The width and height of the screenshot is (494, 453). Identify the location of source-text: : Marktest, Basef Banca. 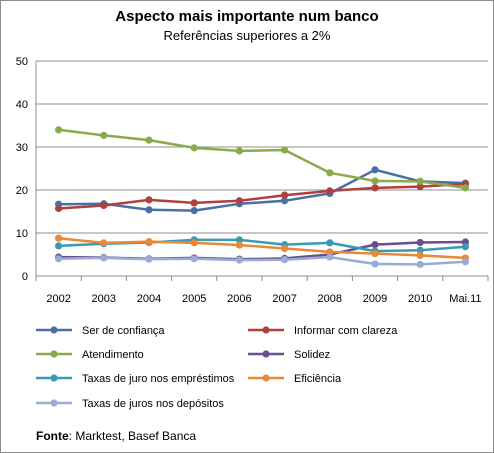
(132, 436).